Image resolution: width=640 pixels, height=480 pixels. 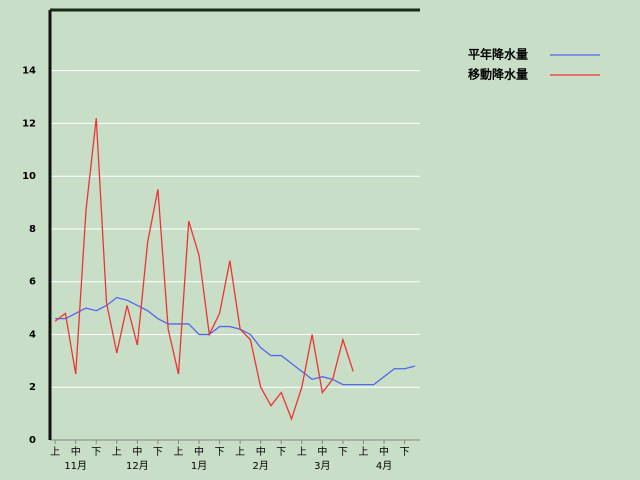 What do you see at coordinates (261, 466) in the screenshot?
I see `month-label: 2月` at bounding box center [261, 466].